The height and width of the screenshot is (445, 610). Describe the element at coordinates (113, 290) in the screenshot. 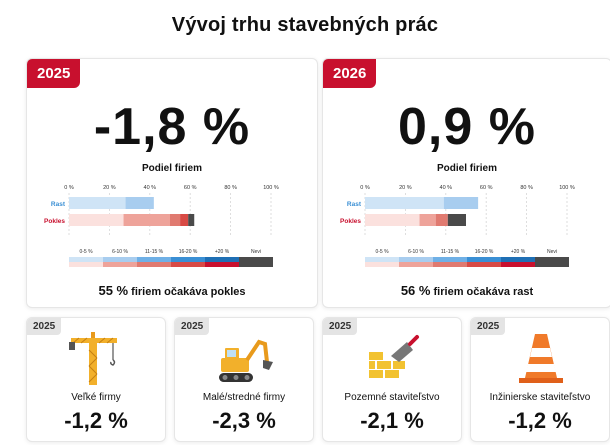

I see `summary-value: 55 %` at that location.